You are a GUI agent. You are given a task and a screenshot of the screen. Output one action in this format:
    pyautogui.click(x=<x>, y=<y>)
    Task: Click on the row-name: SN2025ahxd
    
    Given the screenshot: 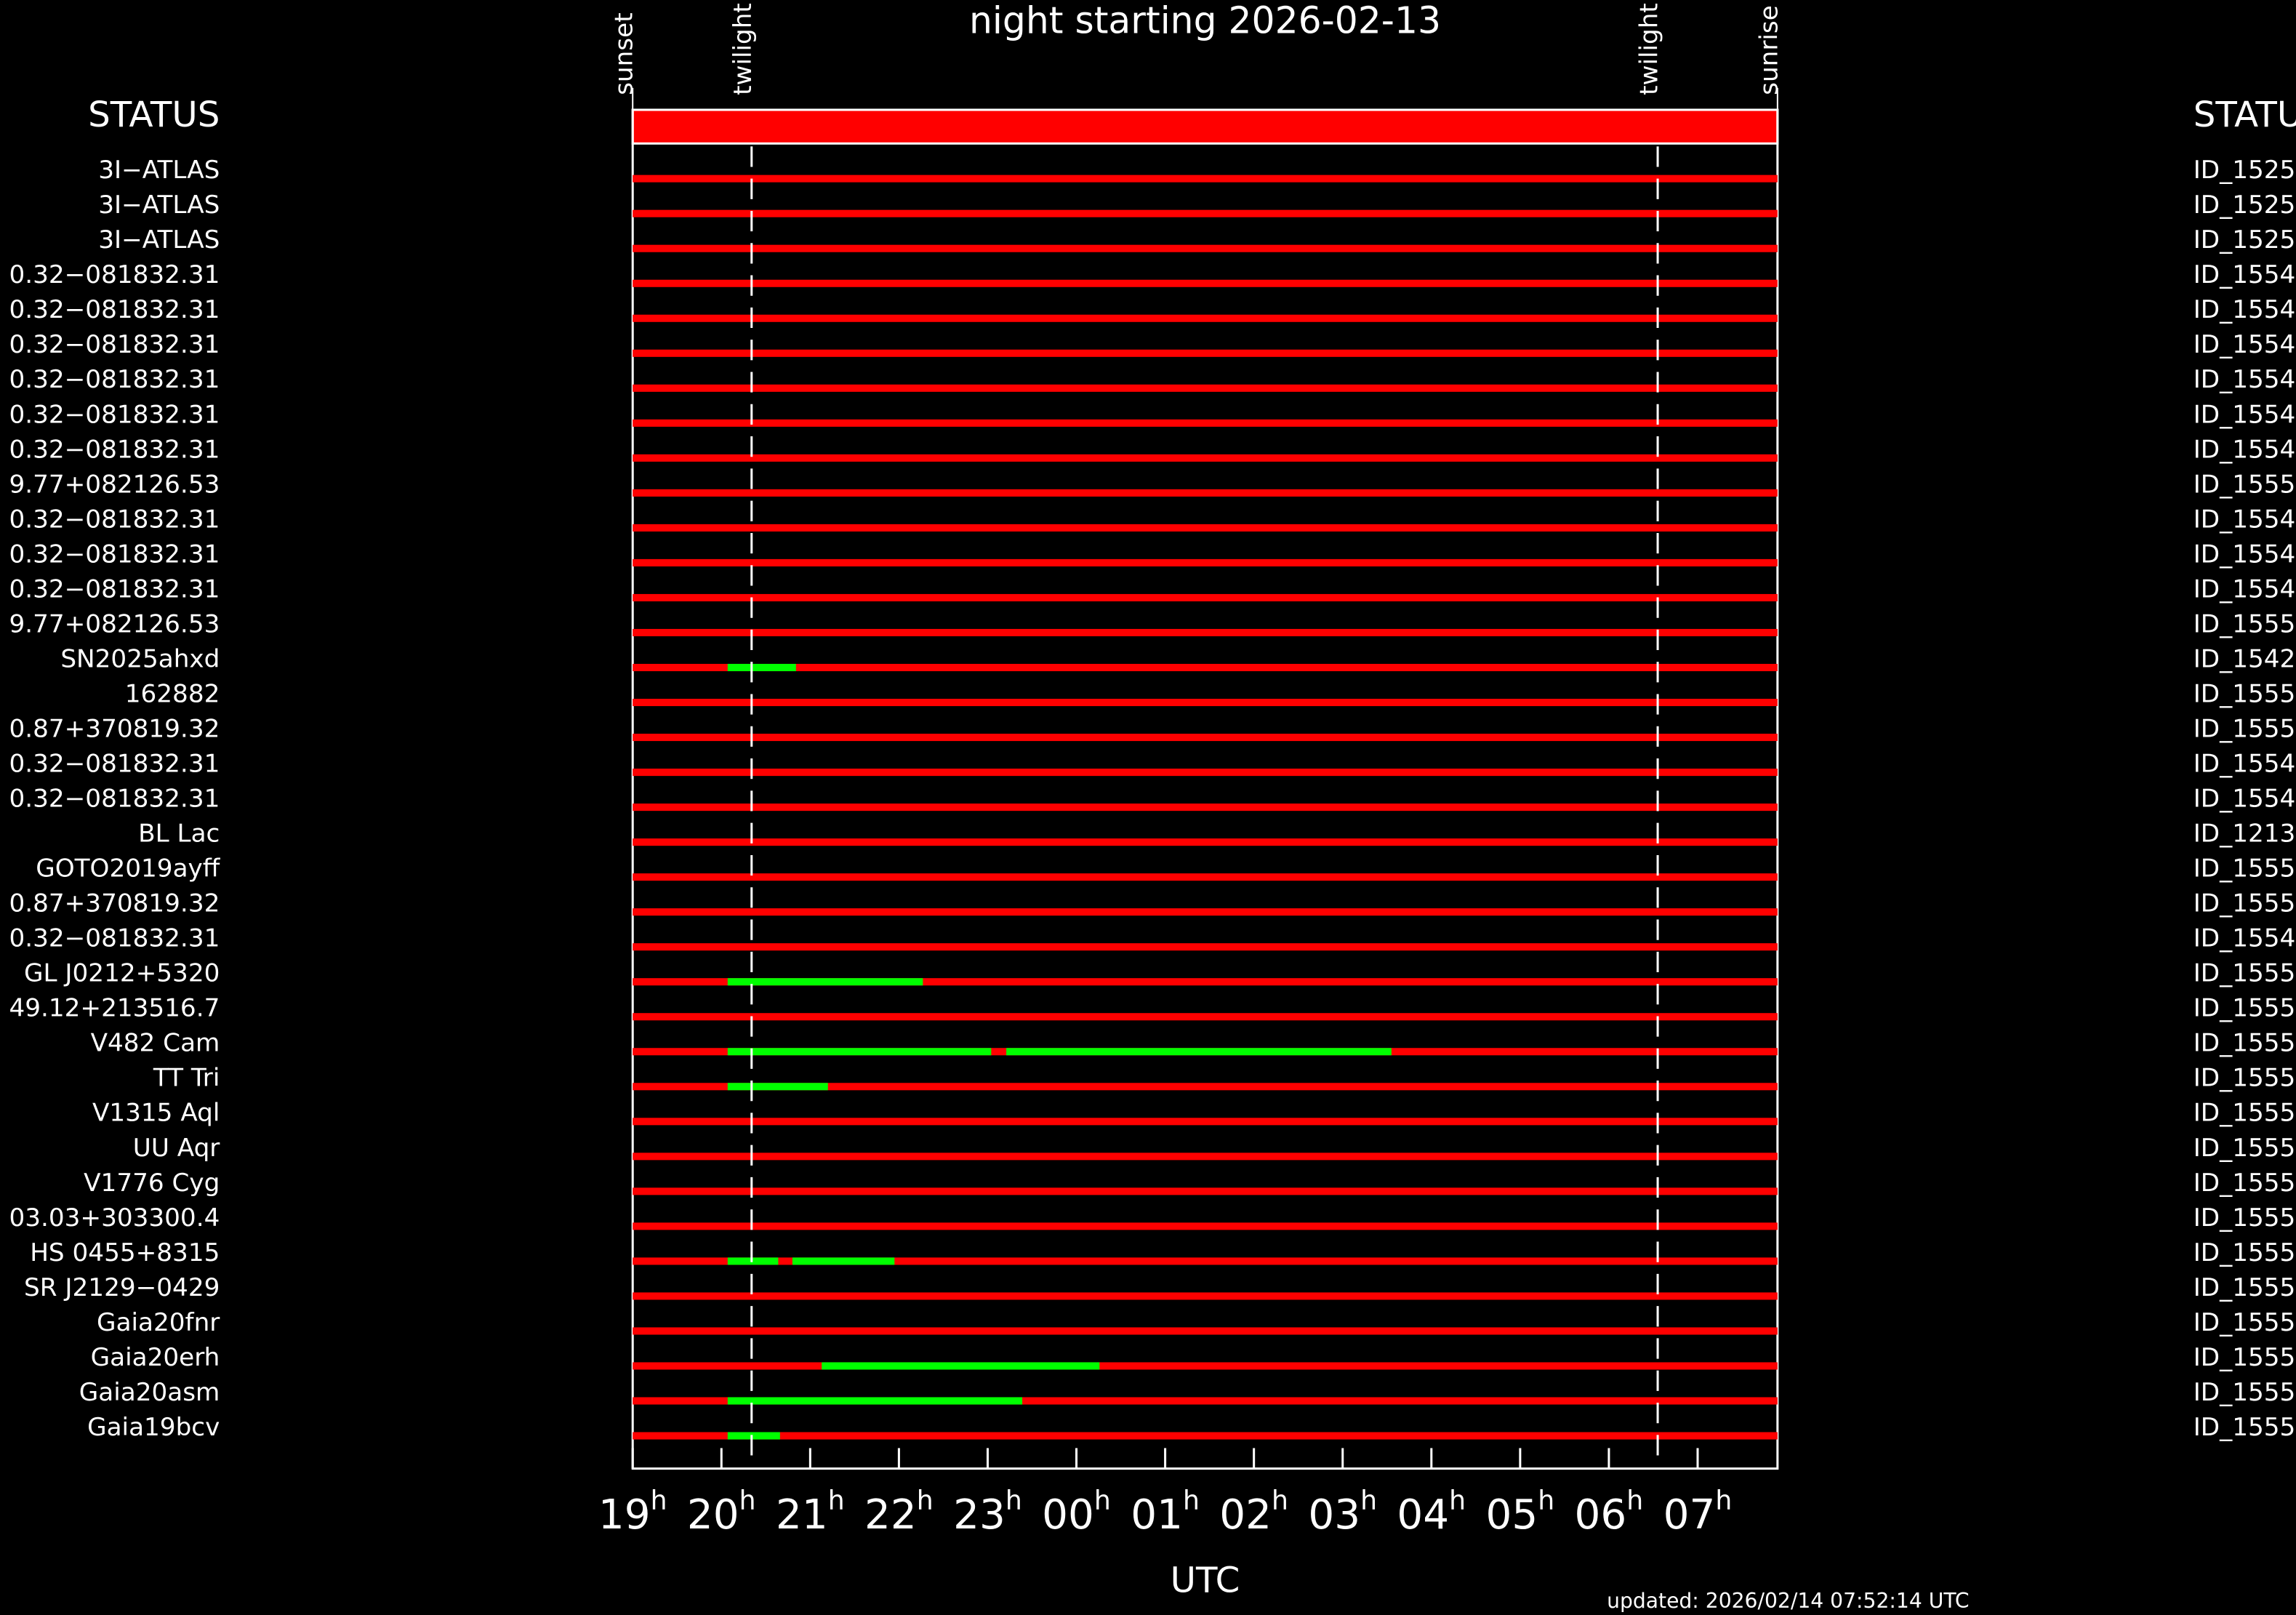 What is the action you would take?
    pyautogui.click(x=140, y=658)
    